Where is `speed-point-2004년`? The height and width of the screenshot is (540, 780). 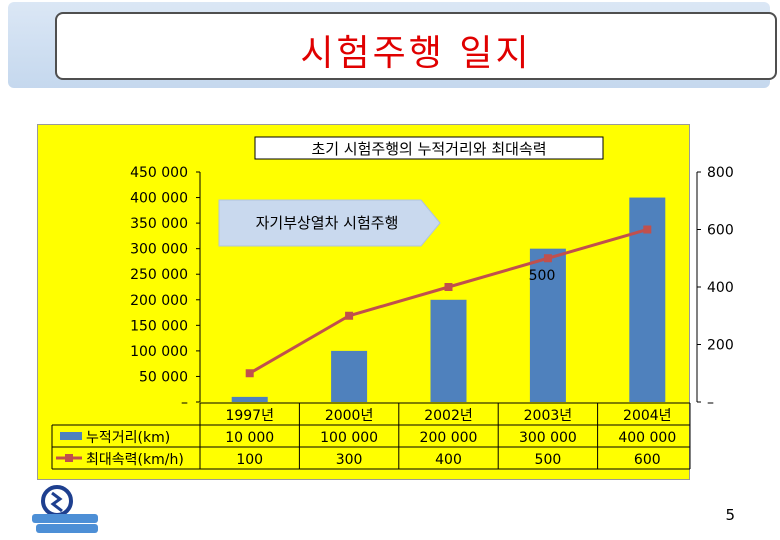 speed-point-2004년 is located at coordinates (647, 229).